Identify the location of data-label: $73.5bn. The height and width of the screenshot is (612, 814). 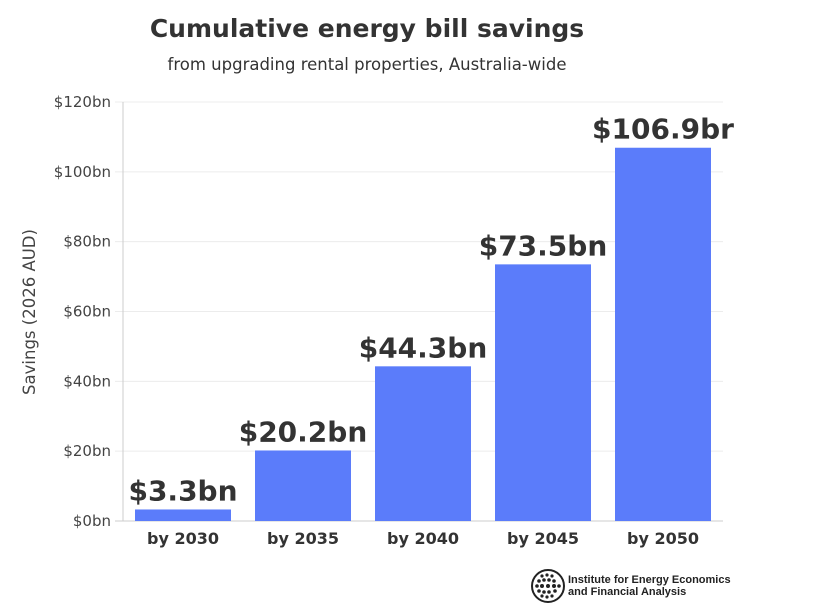
(543, 245).